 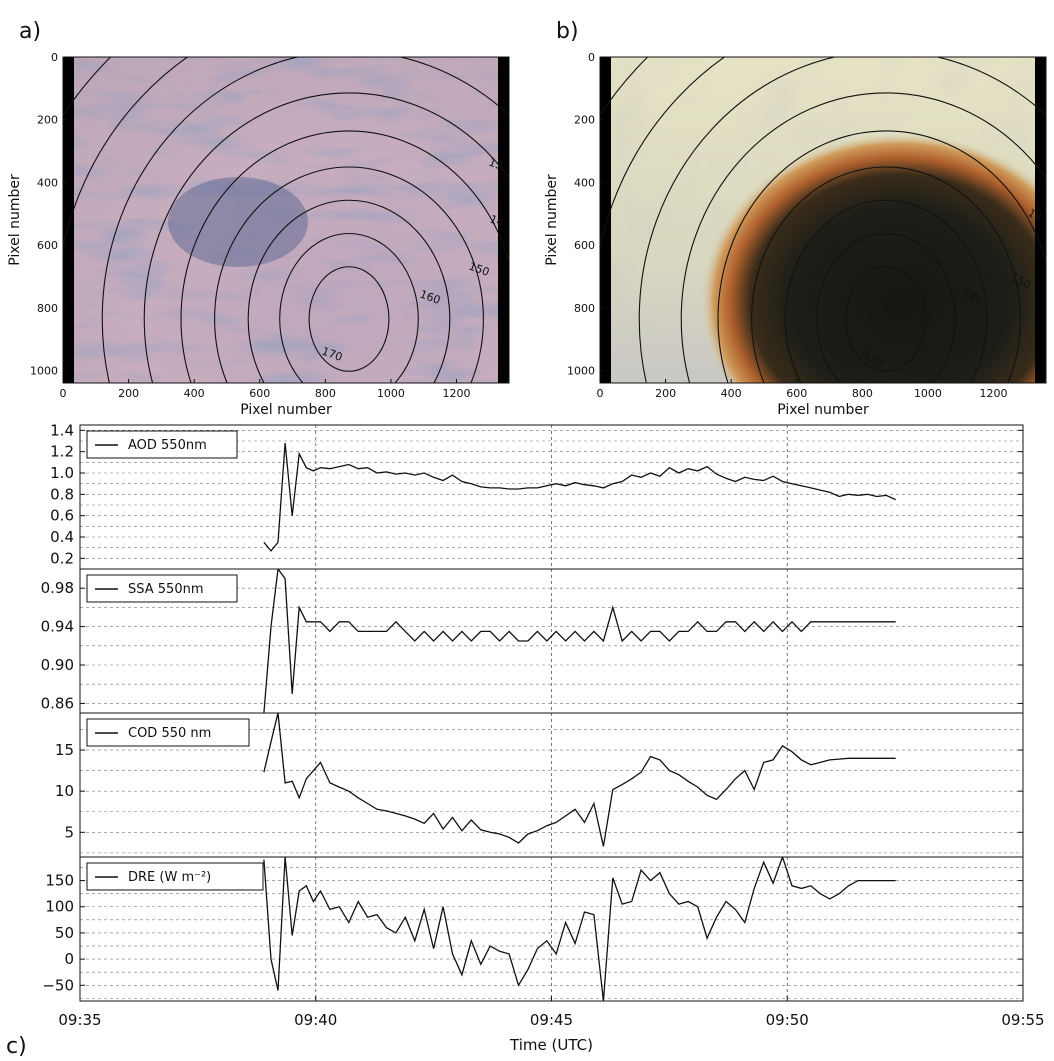 I want to click on y-tick-label: 1.2, so click(x=62, y=452).